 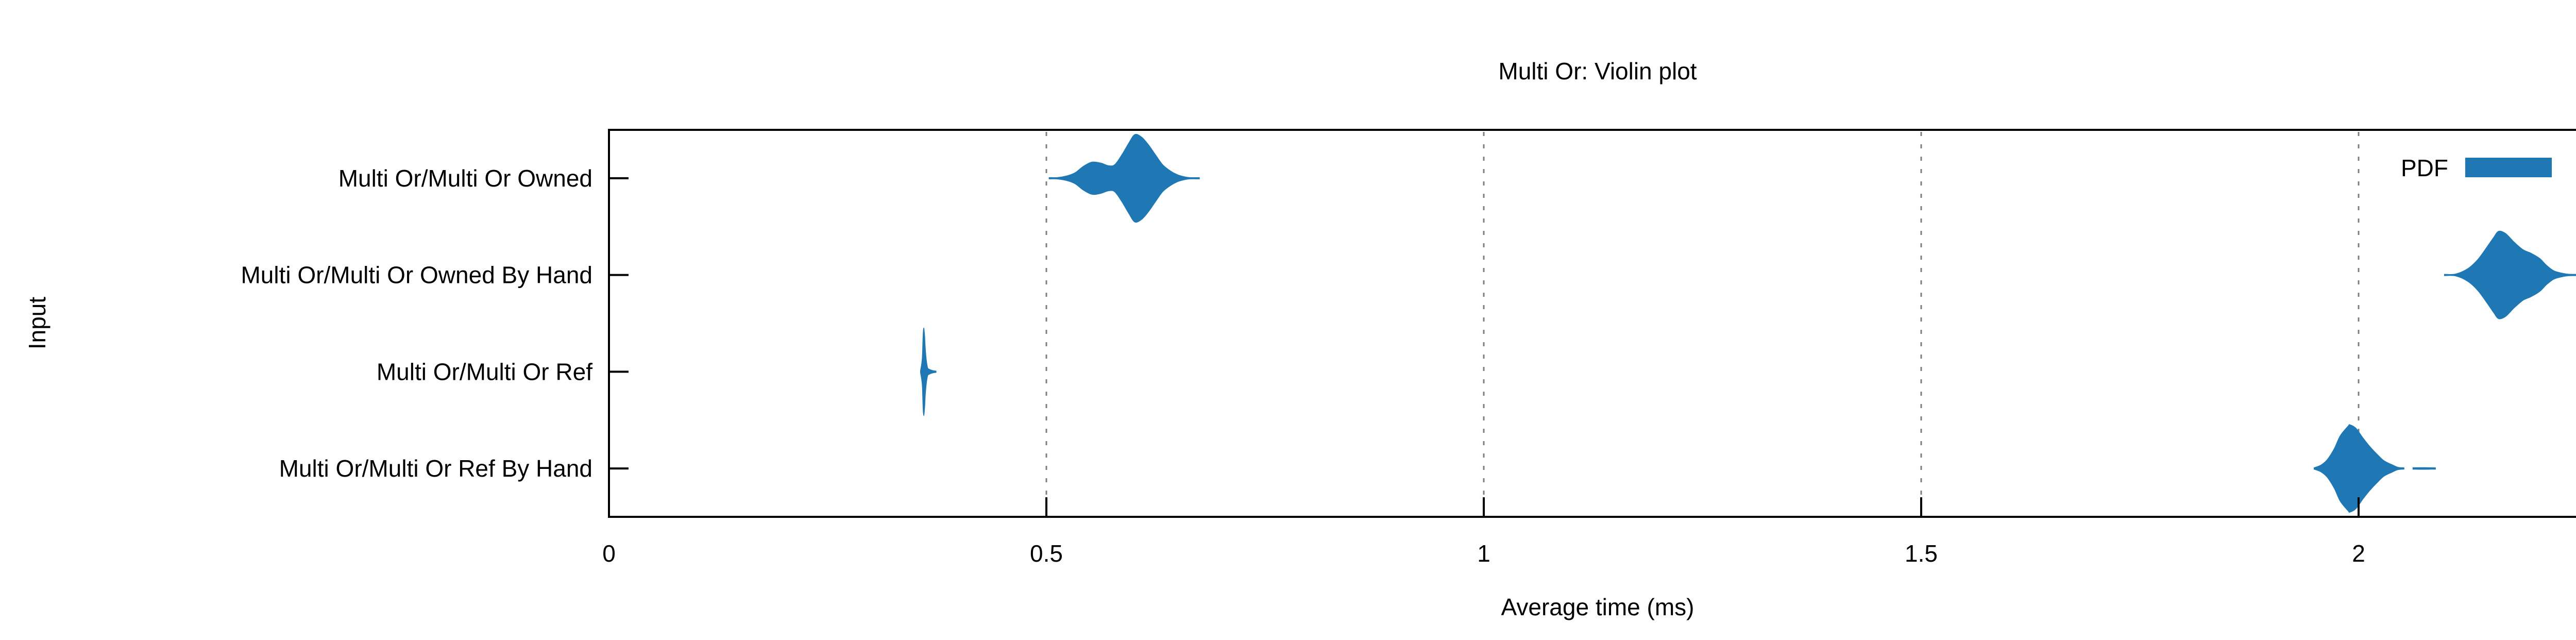 What do you see at coordinates (435, 468) in the screenshot?
I see `y-category-label: Multi Or/Multi Or Ref By Hand` at bounding box center [435, 468].